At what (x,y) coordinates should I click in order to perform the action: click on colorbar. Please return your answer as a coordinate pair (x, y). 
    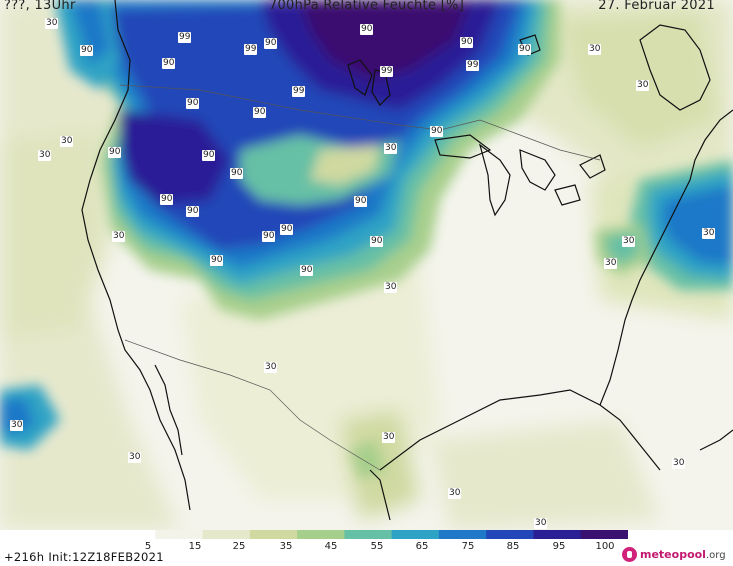
    Looking at the image, I should click on (368, 534).